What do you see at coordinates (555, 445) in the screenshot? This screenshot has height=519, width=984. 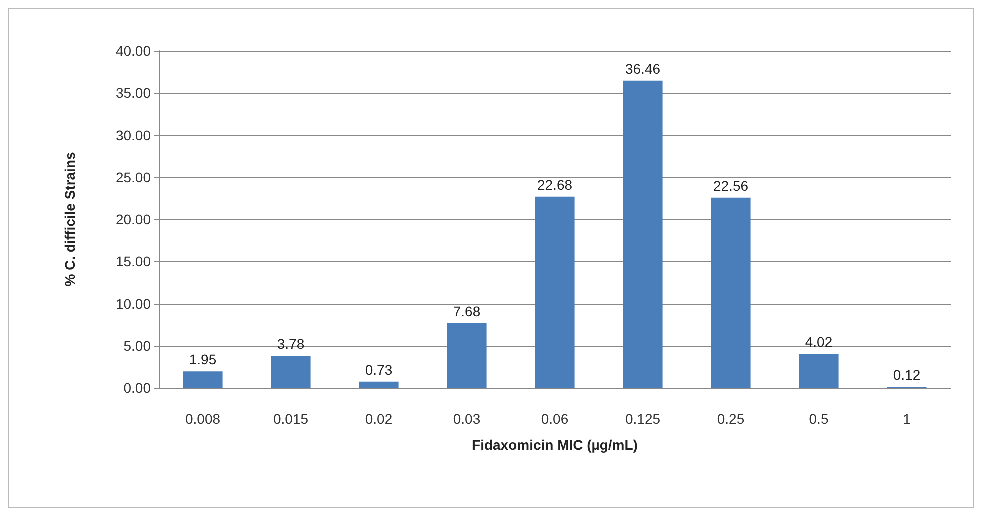 I see `x-axis-title: Fidaxomicin MIC (µg/mL)` at bounding box center [555, 445].